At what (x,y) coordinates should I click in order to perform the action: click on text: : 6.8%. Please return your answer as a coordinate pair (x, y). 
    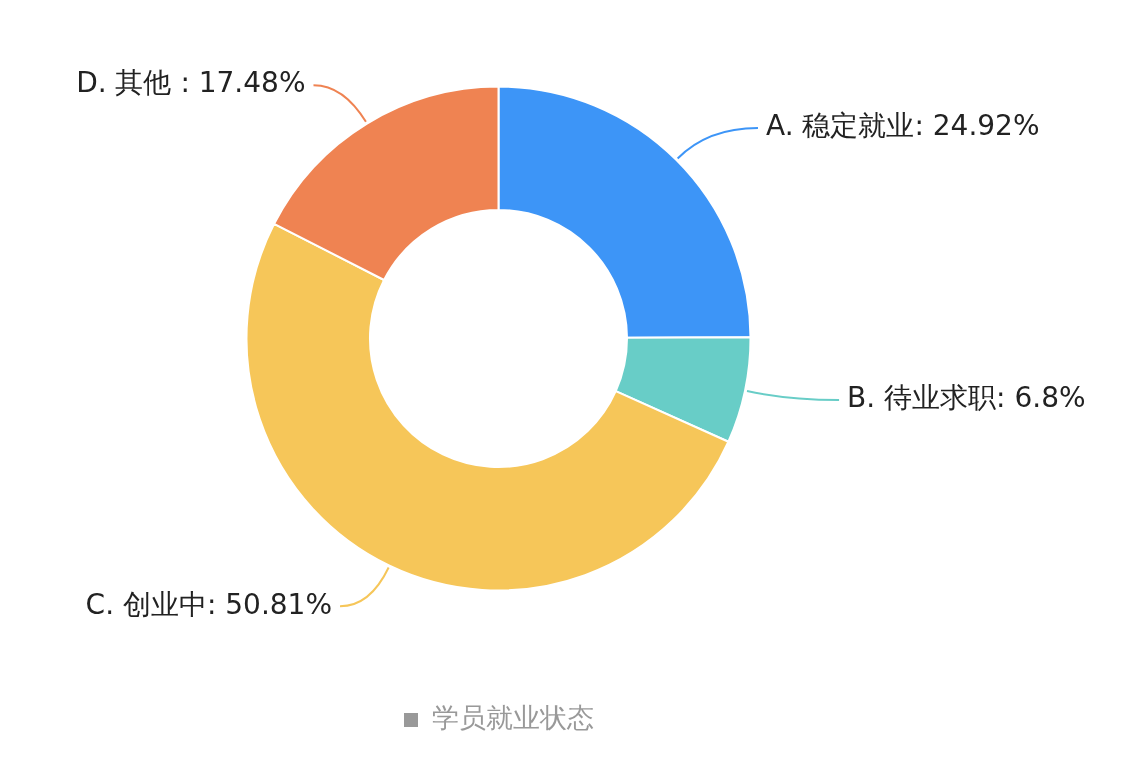
    Looking at the image, I should click on (1041, 398).